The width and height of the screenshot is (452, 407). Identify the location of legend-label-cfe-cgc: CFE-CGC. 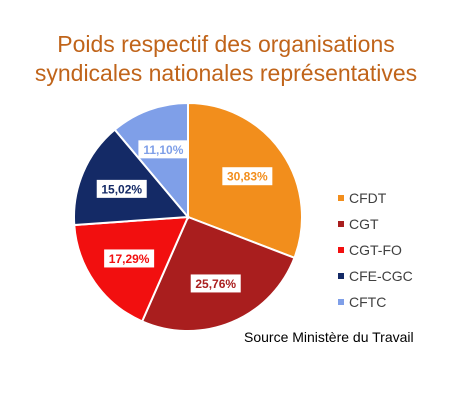
(381, 276).